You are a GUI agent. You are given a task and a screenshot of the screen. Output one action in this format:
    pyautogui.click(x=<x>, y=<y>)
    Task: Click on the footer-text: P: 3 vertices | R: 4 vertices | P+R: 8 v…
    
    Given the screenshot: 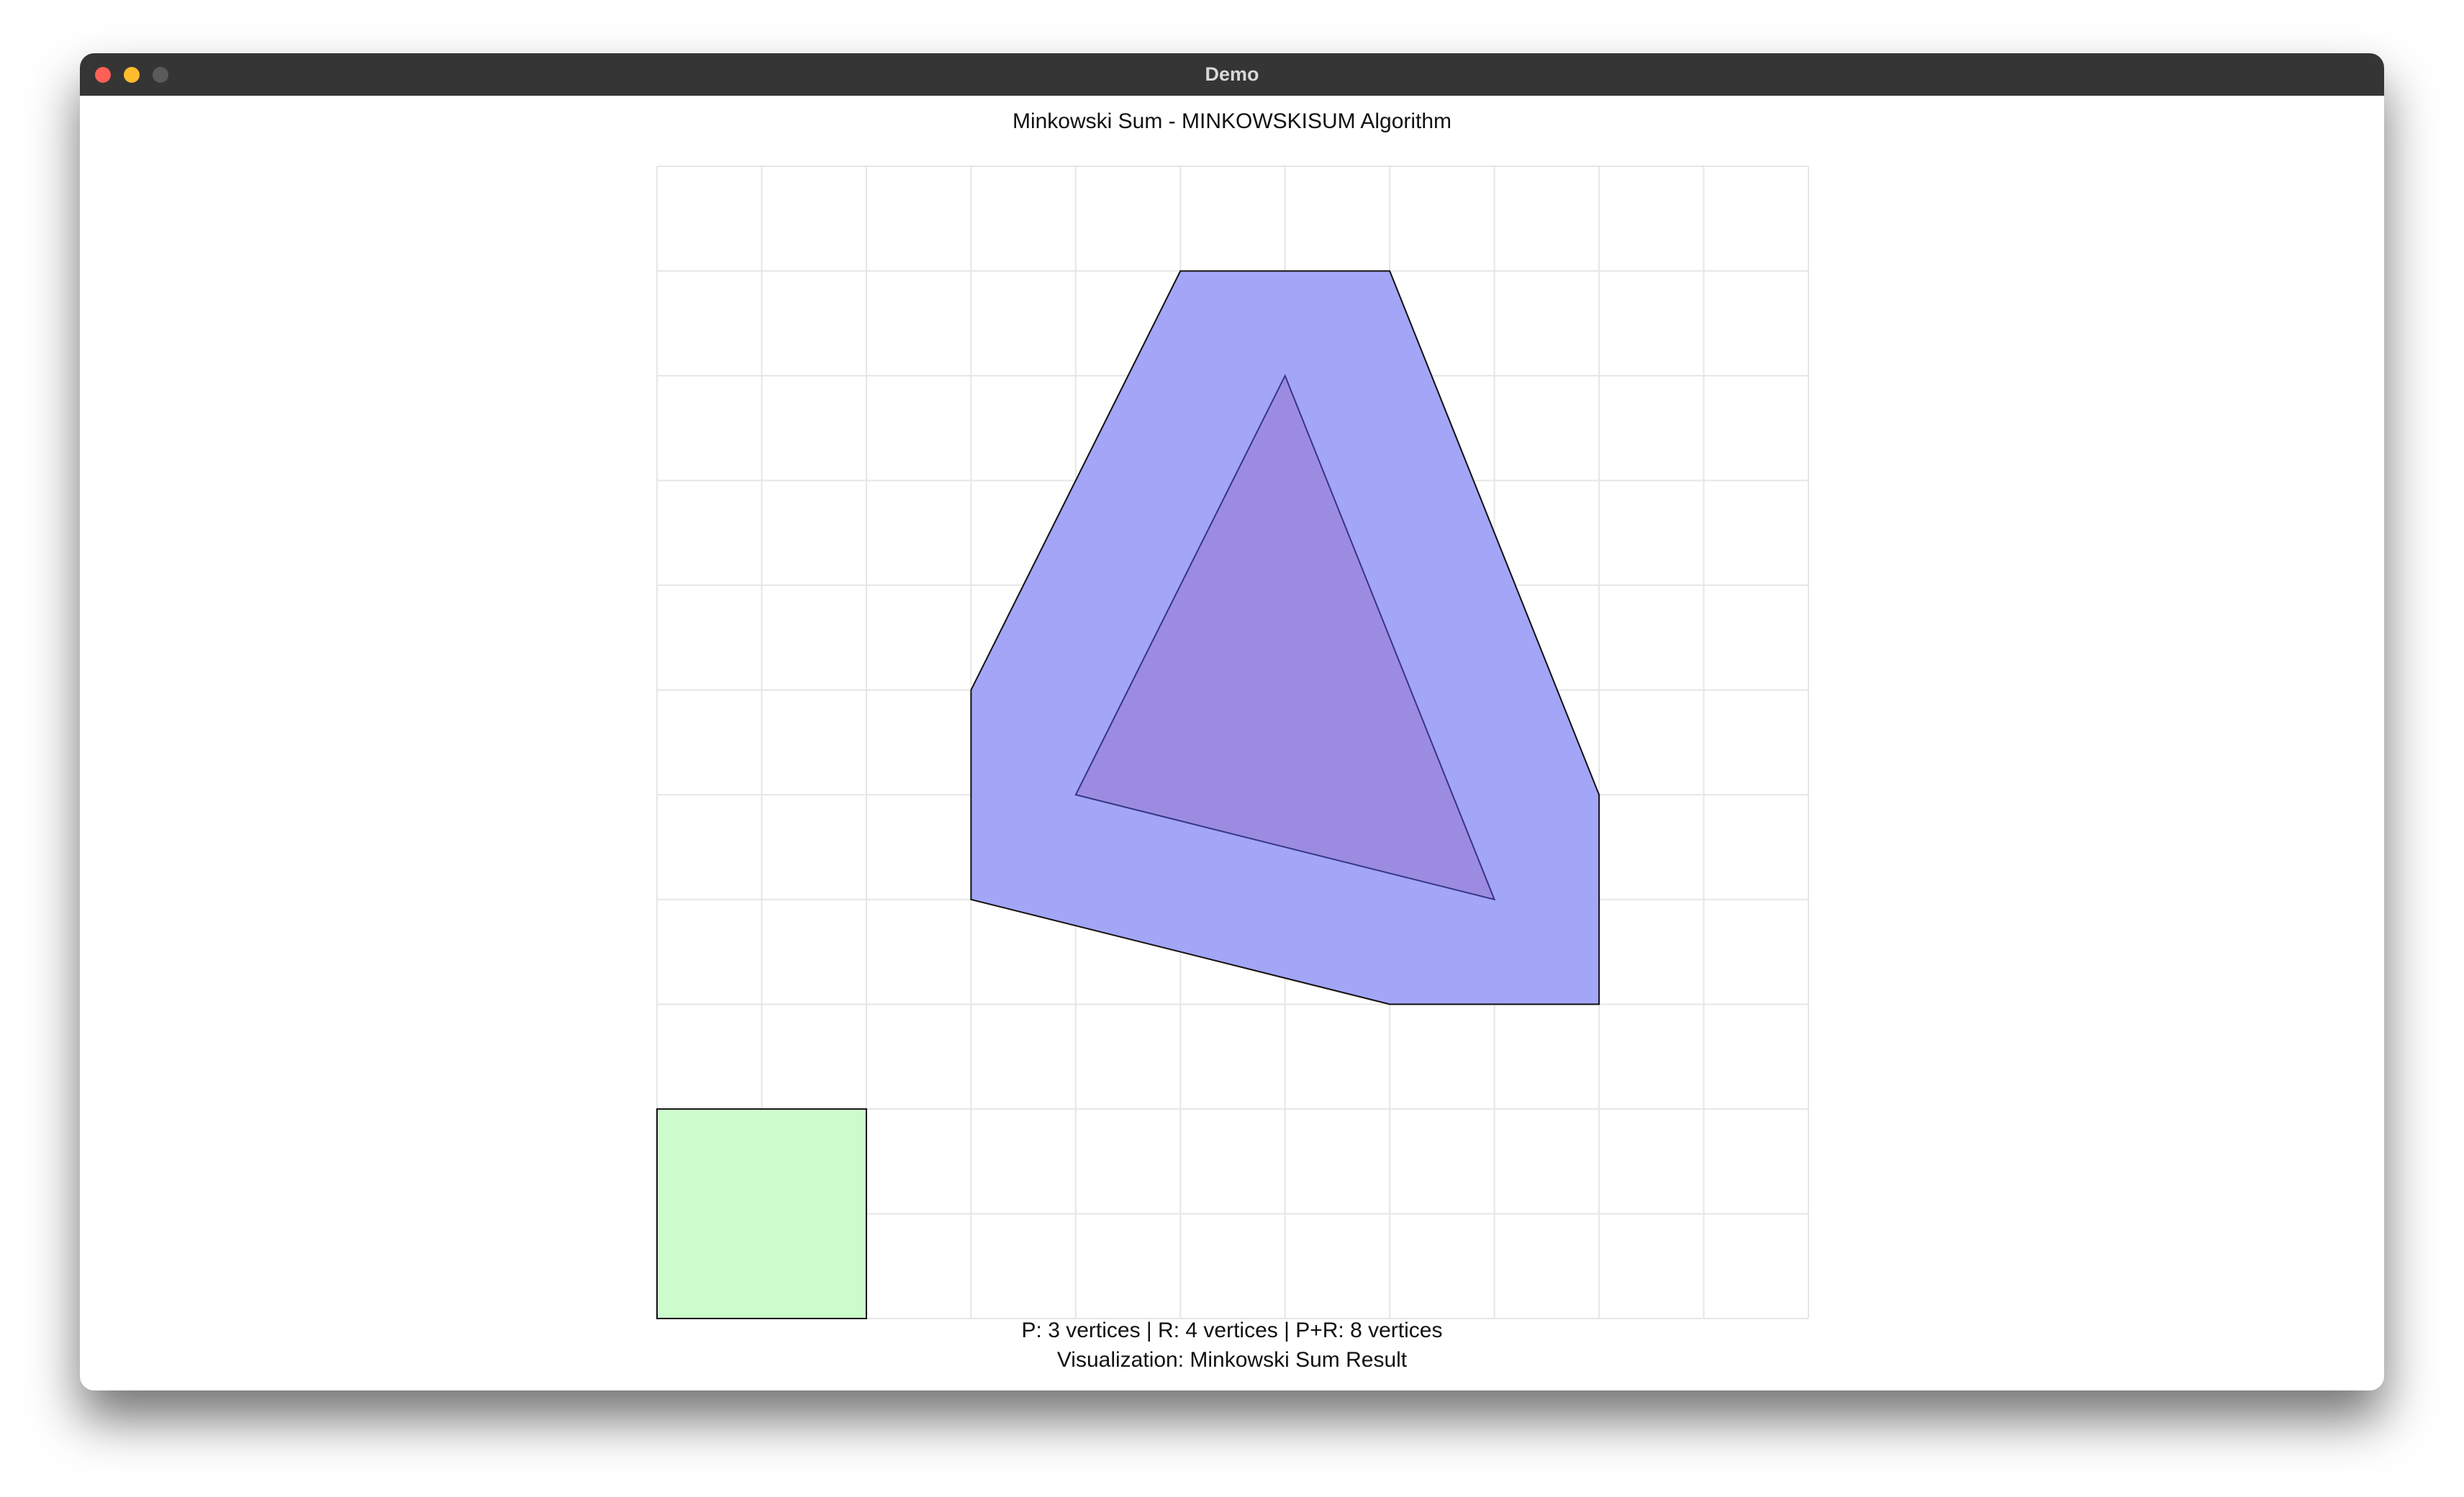 What is the action you would take?
    pyautogui.click(x=1232, y=1330)
    